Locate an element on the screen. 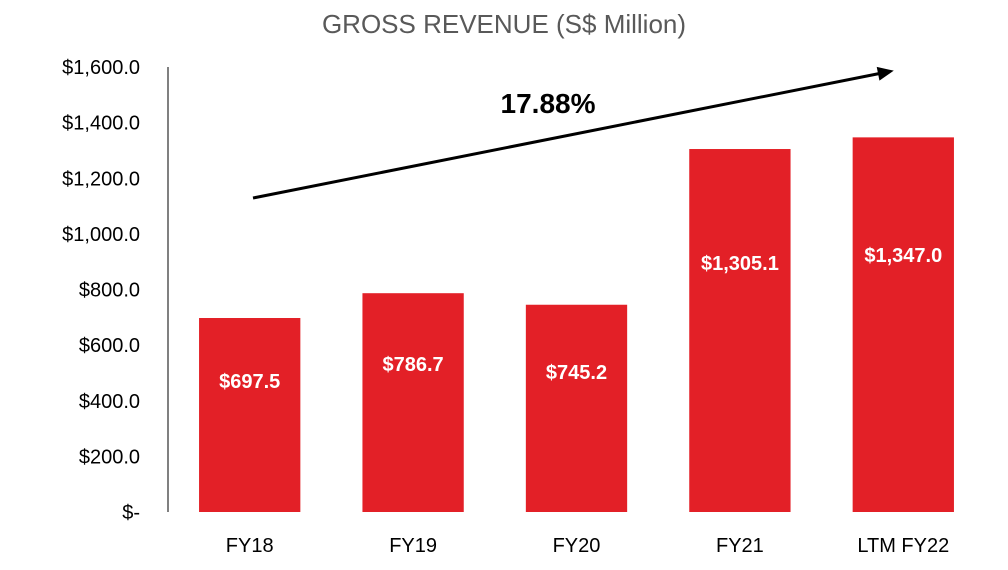  bar-data-label: $1,305.1 is located at coordinates (740, 264).